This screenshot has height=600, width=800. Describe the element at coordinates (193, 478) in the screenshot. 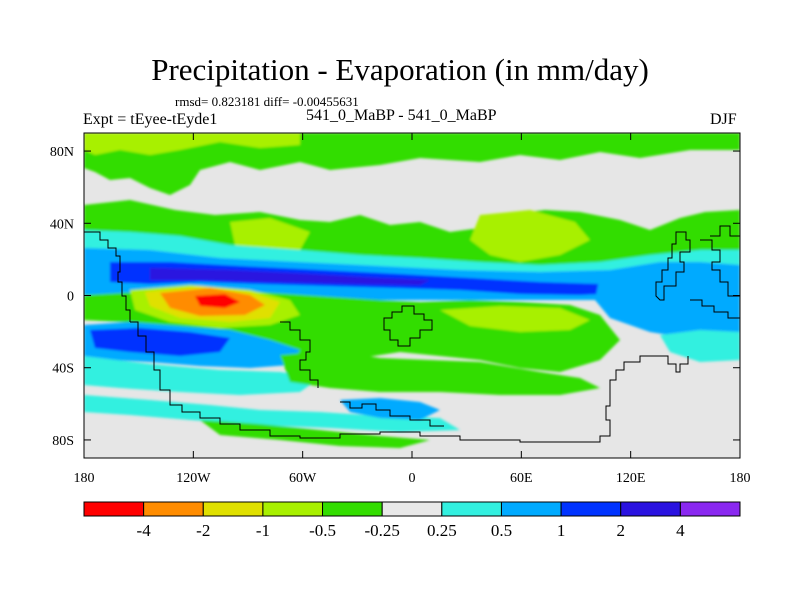

I see `x-tick-label: 120W` at that location.